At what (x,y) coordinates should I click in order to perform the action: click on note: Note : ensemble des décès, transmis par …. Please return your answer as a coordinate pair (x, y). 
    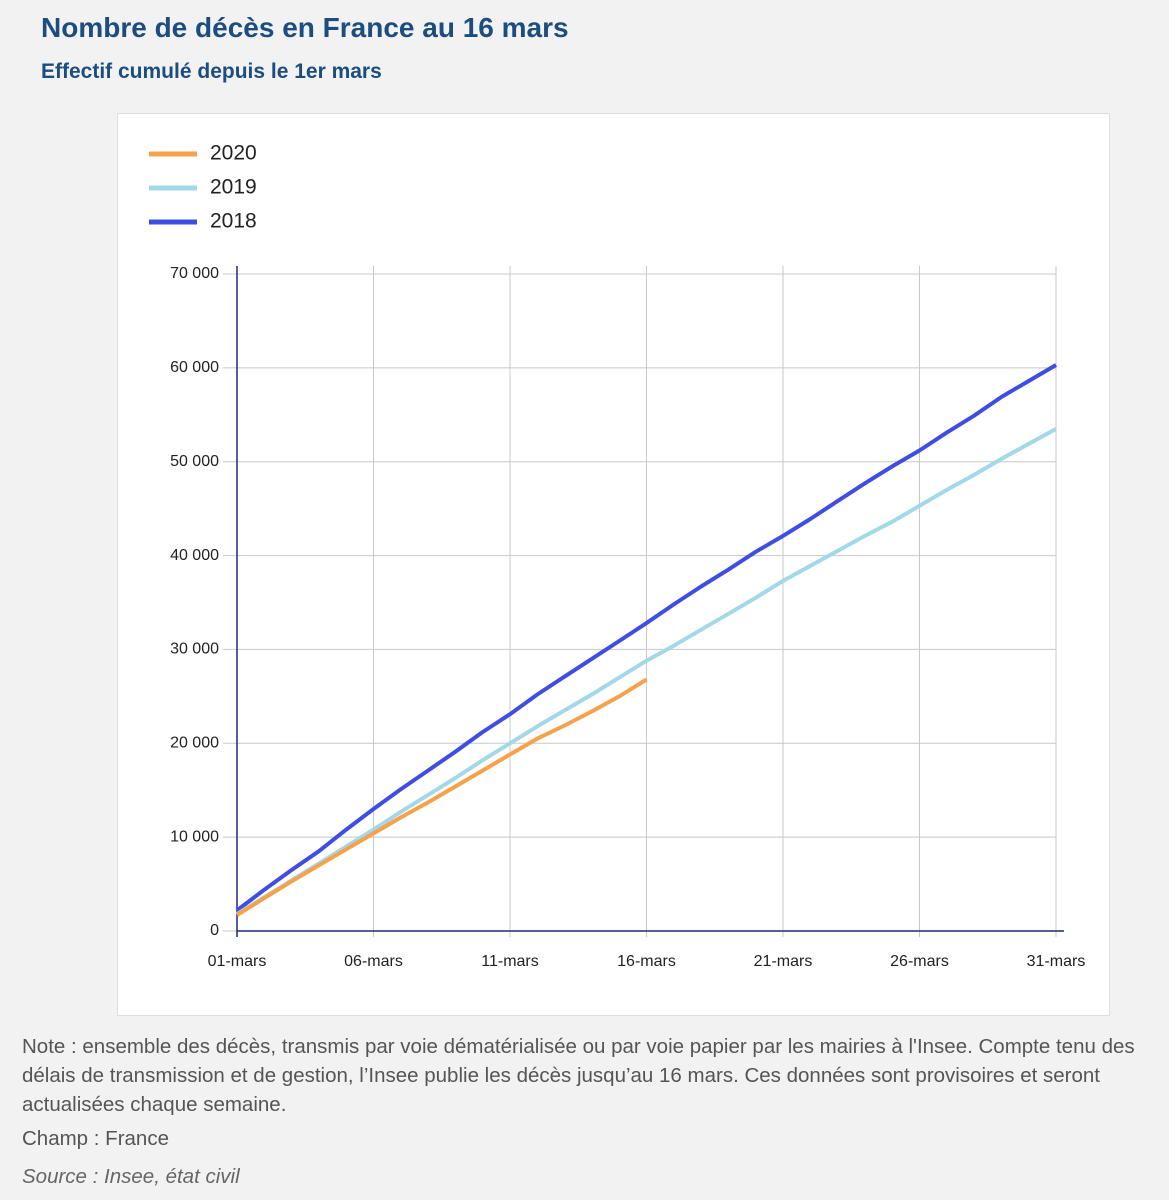
    Looking at the image, I should click on (578, 1075).